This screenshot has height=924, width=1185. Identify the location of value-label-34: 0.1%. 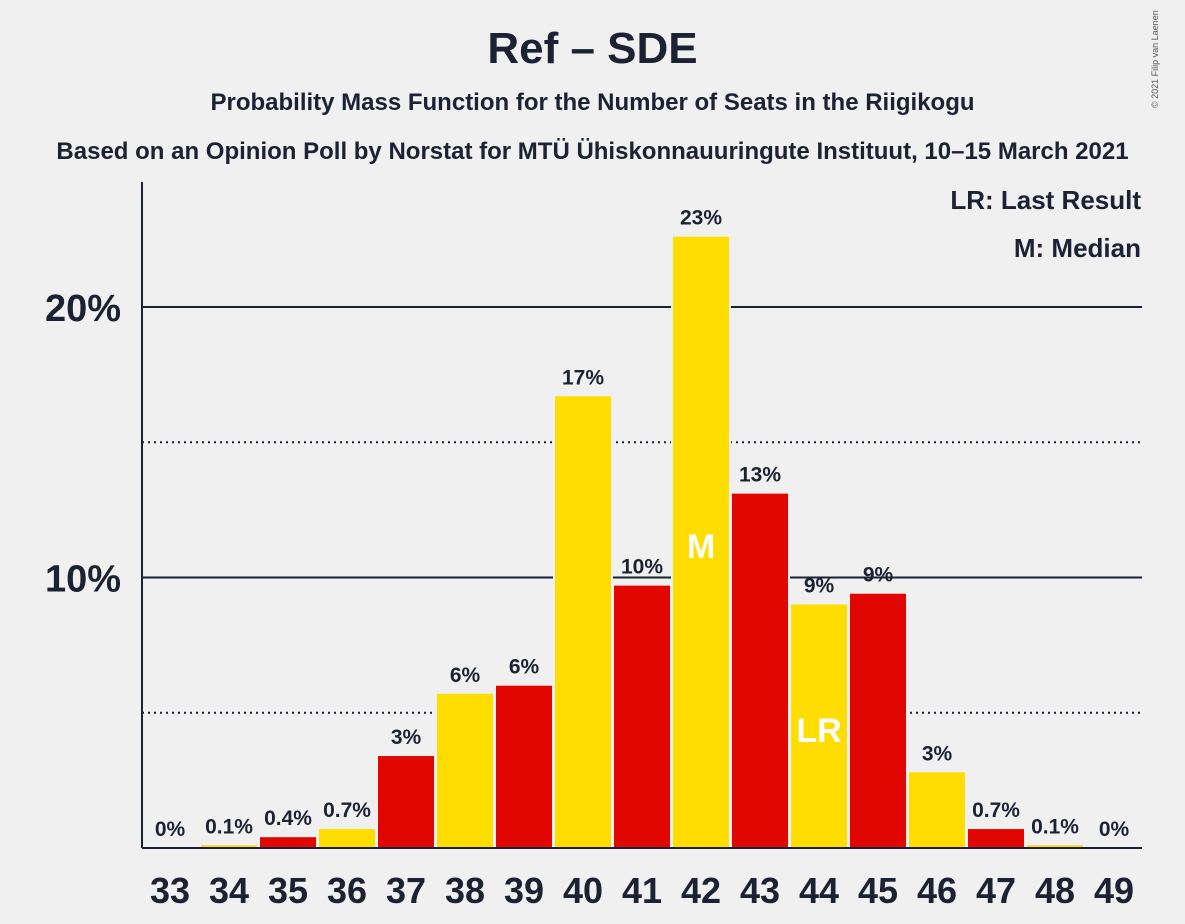
(229, 826).